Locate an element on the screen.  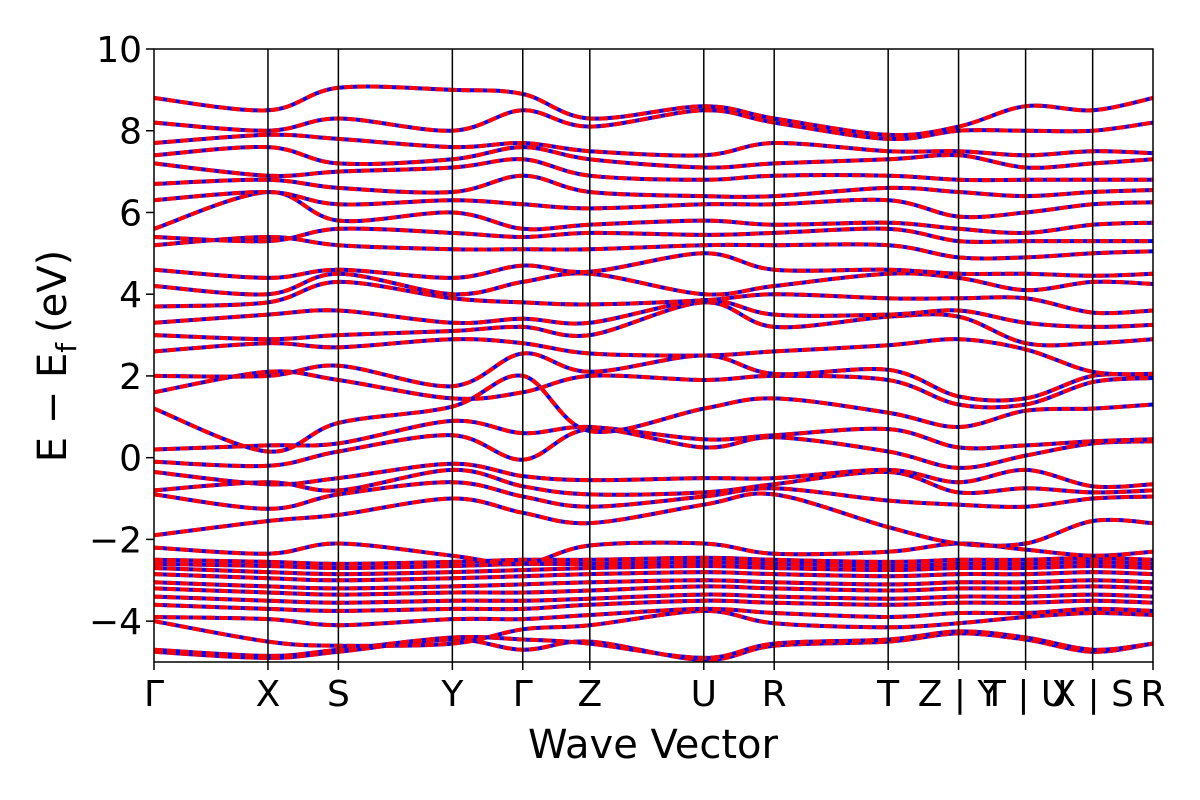
x-tick-label: T | U is located at coordinates (1025, 694).